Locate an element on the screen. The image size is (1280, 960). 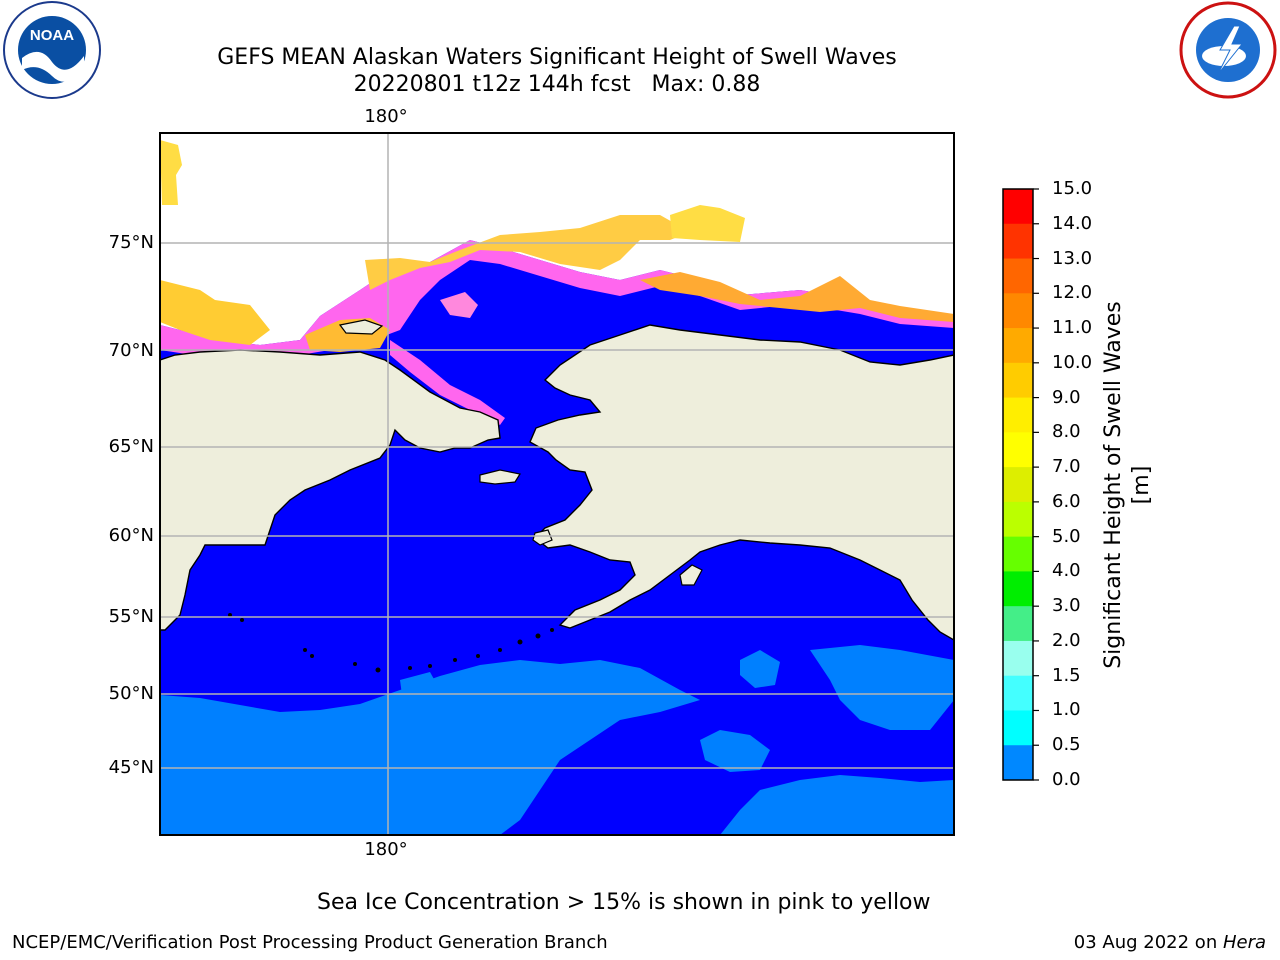
wrangel-island is located at coordinates (361, 327).